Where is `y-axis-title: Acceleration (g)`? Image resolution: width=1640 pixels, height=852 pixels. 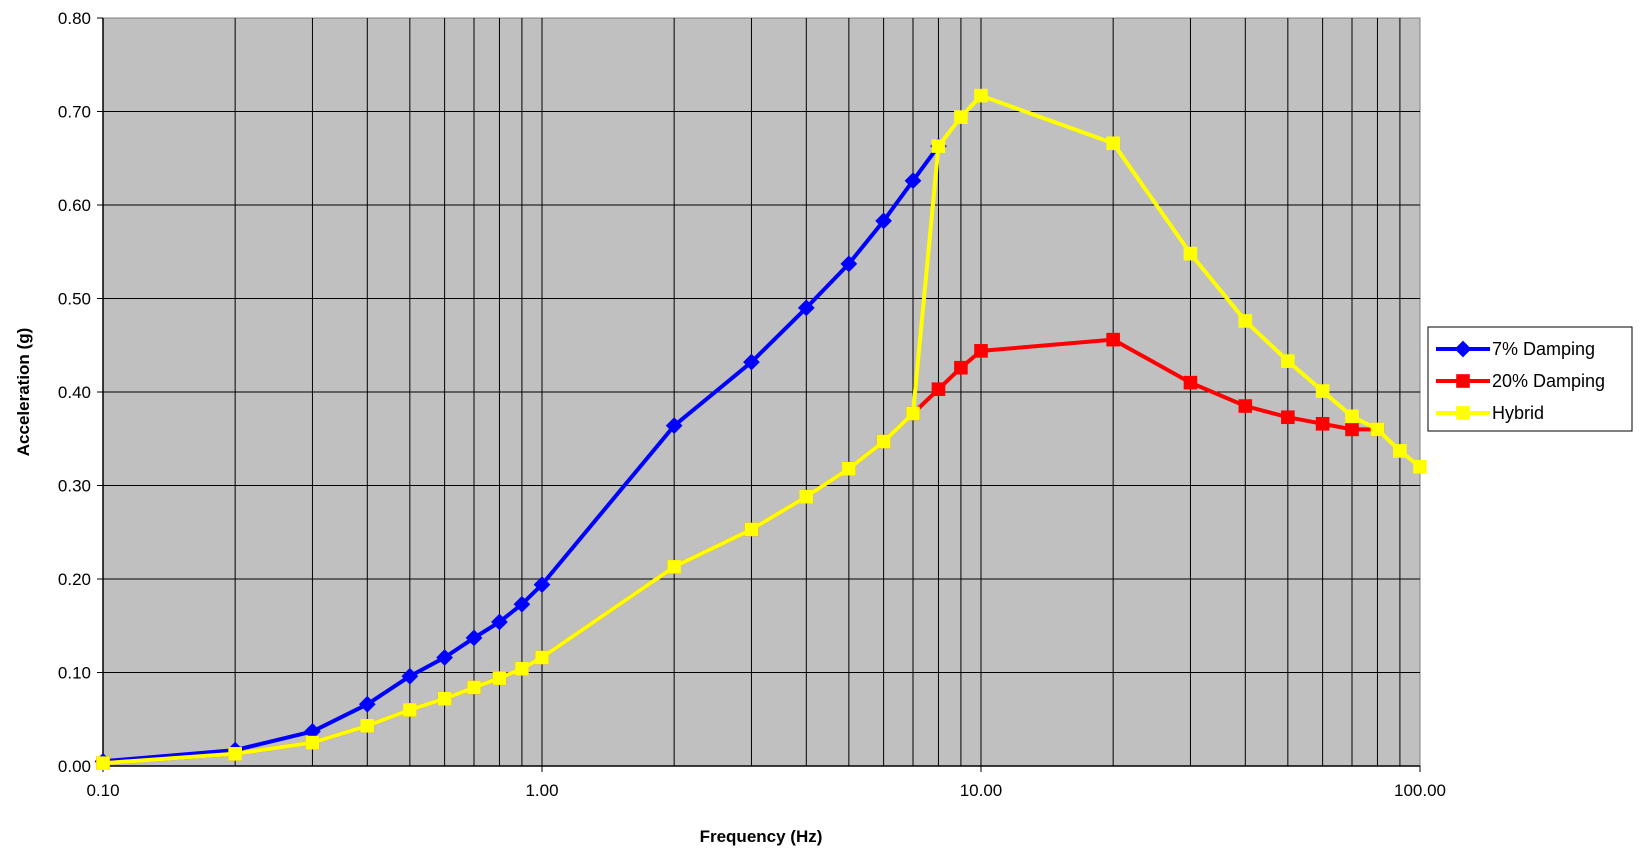
y-axis-title: Acceleration (g) is located at coordinates (23, 392).